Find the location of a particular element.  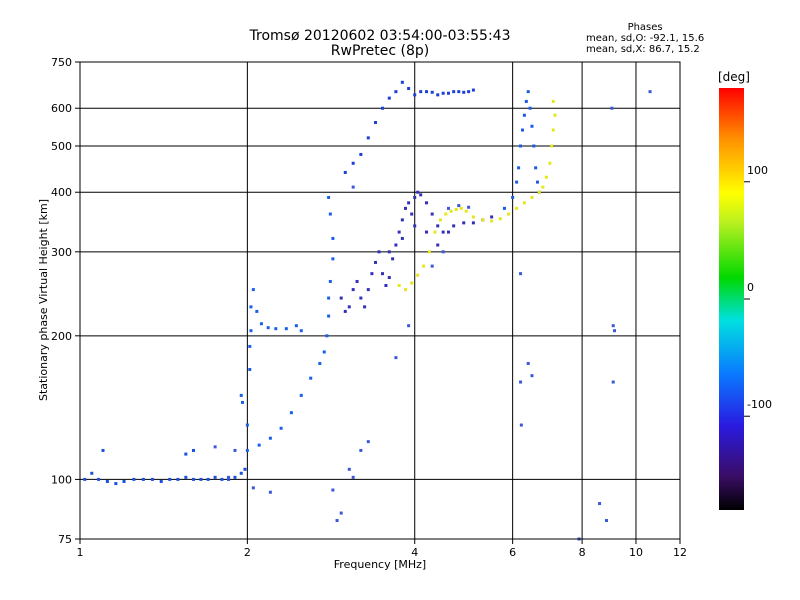

stats-header: Phases is located at coordinates (645, 27).